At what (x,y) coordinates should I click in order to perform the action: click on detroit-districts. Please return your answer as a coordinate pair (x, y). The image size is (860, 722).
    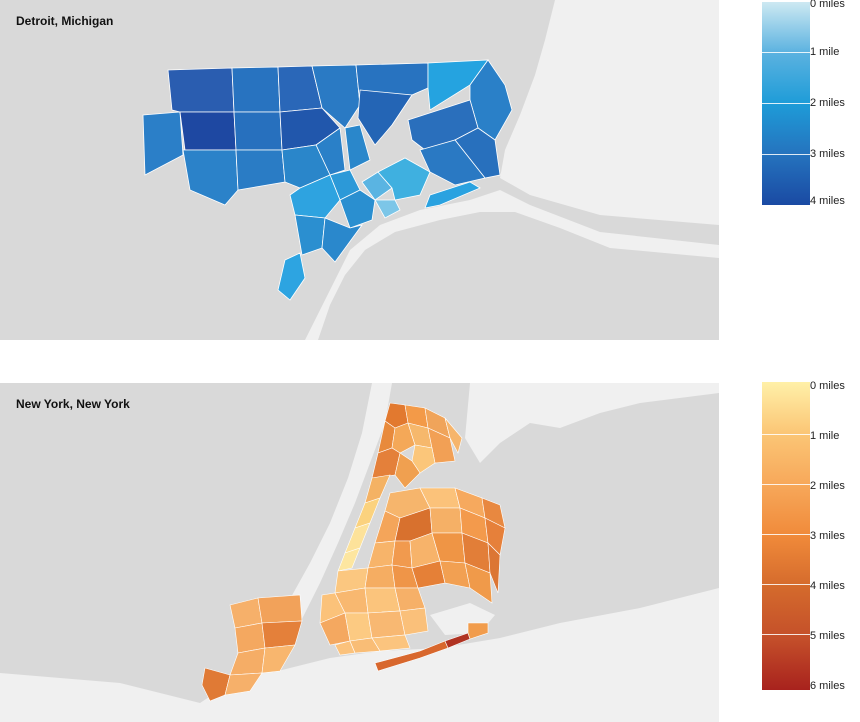
    Looking at the image, I should click on (327, 180).